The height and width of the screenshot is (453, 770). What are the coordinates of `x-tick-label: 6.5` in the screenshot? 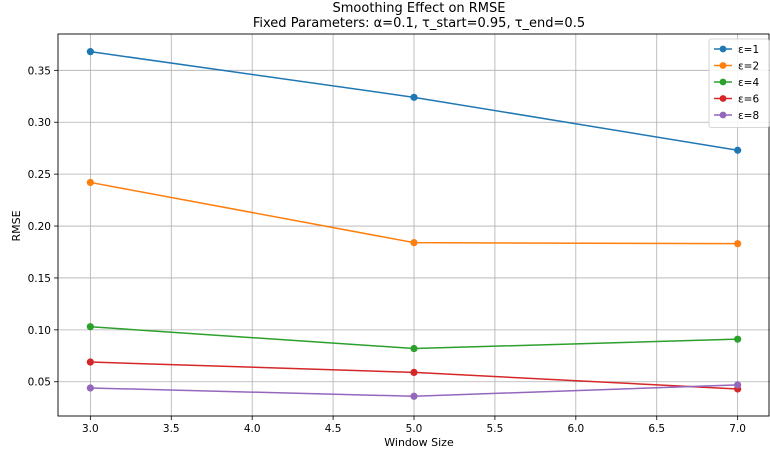 It's located at (656, 429).